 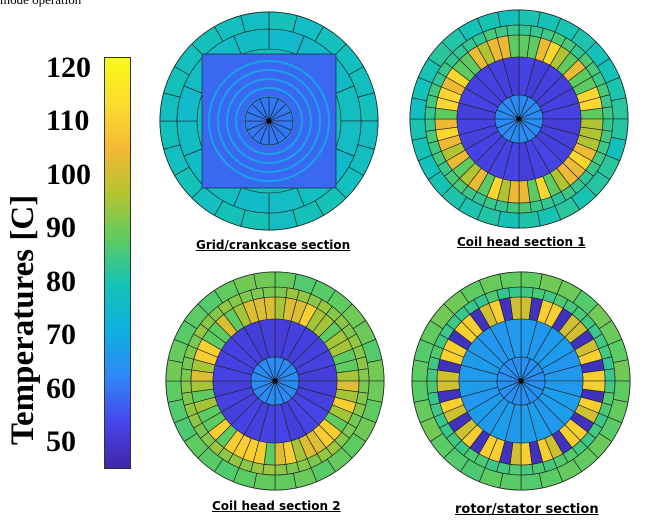 What do you see at coordinates (61, 335) in the screenshot?
I see `colorbar-tick: 70` at bounding box center [61, 335].